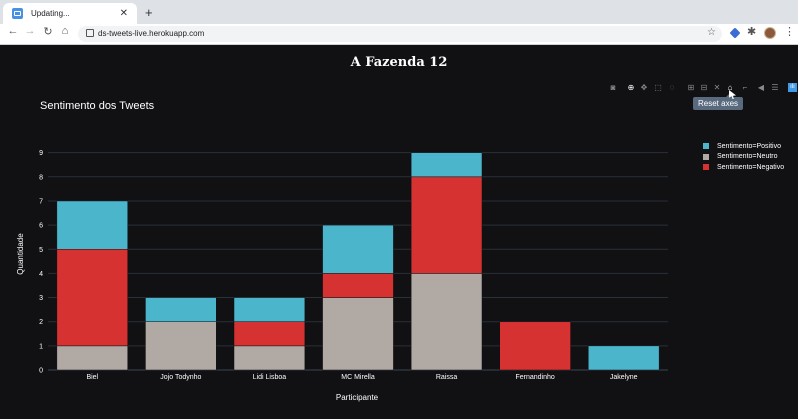  I want to click on tab-close-icon: ✕, so click(123, 13).